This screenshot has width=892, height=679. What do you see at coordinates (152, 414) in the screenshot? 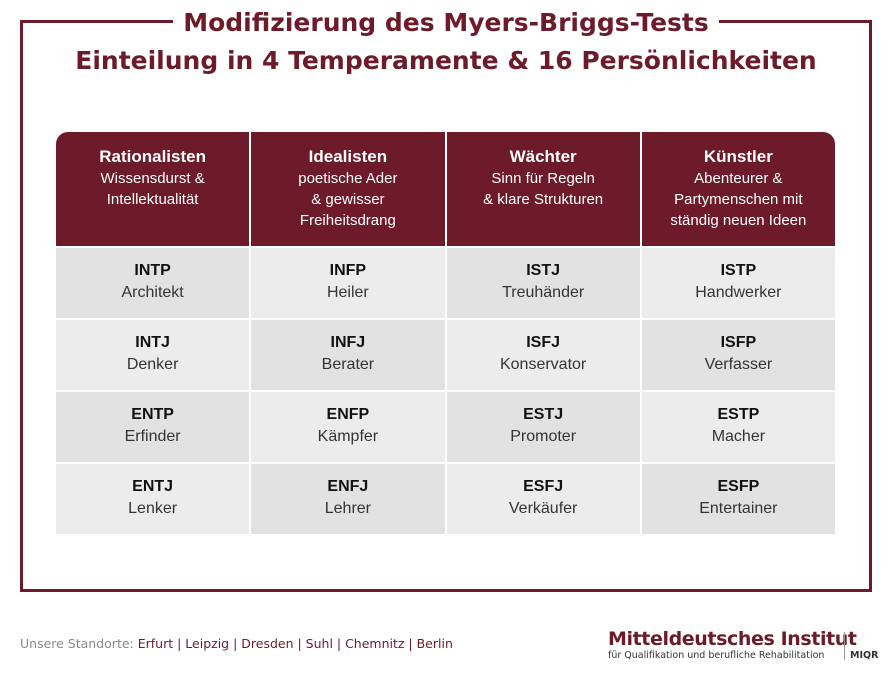
I see `type-code: ENTP` at bounding box center [152, 414].